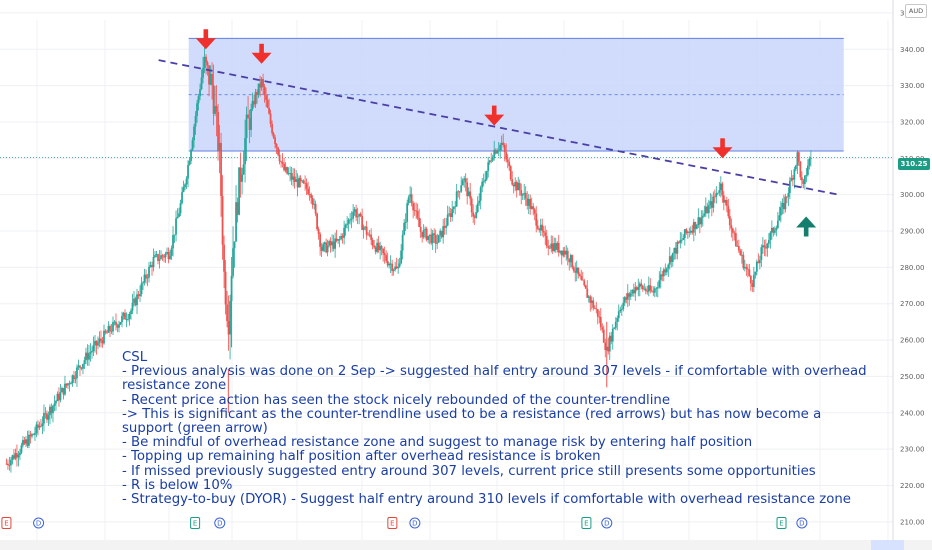 This screenshot has height=550, width=932. I want to click on note-line: resistance zone, so click(174, 386).